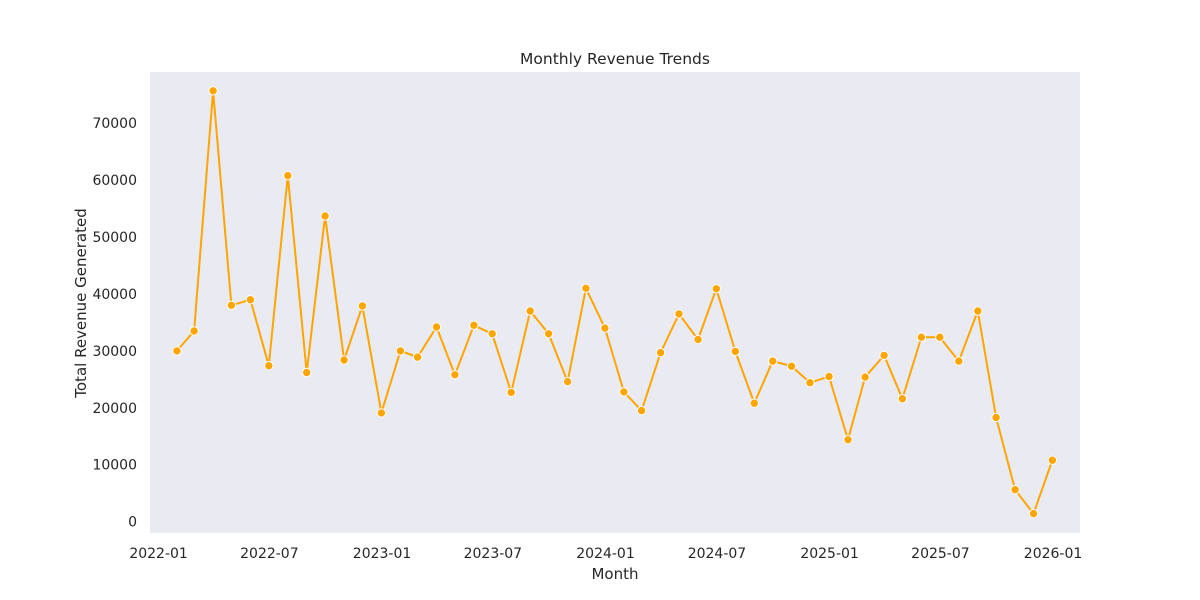  Describe the element at coordinates (114, 124) in the screenshot. I see `y-tick-label: 70000` at that location.